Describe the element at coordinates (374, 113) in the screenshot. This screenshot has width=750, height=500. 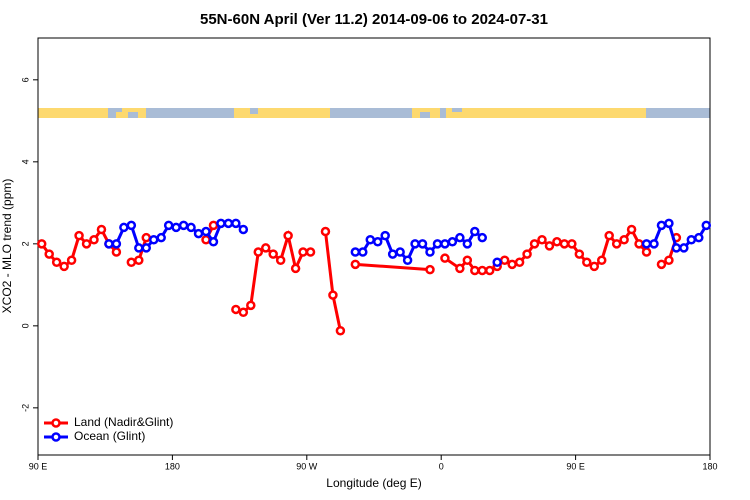
I see `map-strip` at that location.